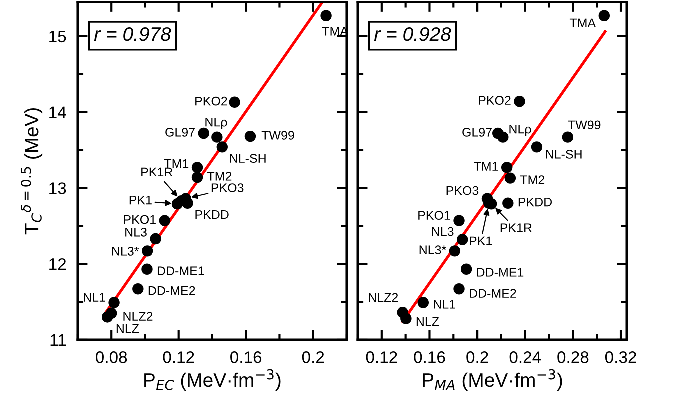 The width and height of the screenshot is (681, 417). Describe the element at coordinates (413, 34) in the screenshot. I see `annotation: r = 0.928` at that location.